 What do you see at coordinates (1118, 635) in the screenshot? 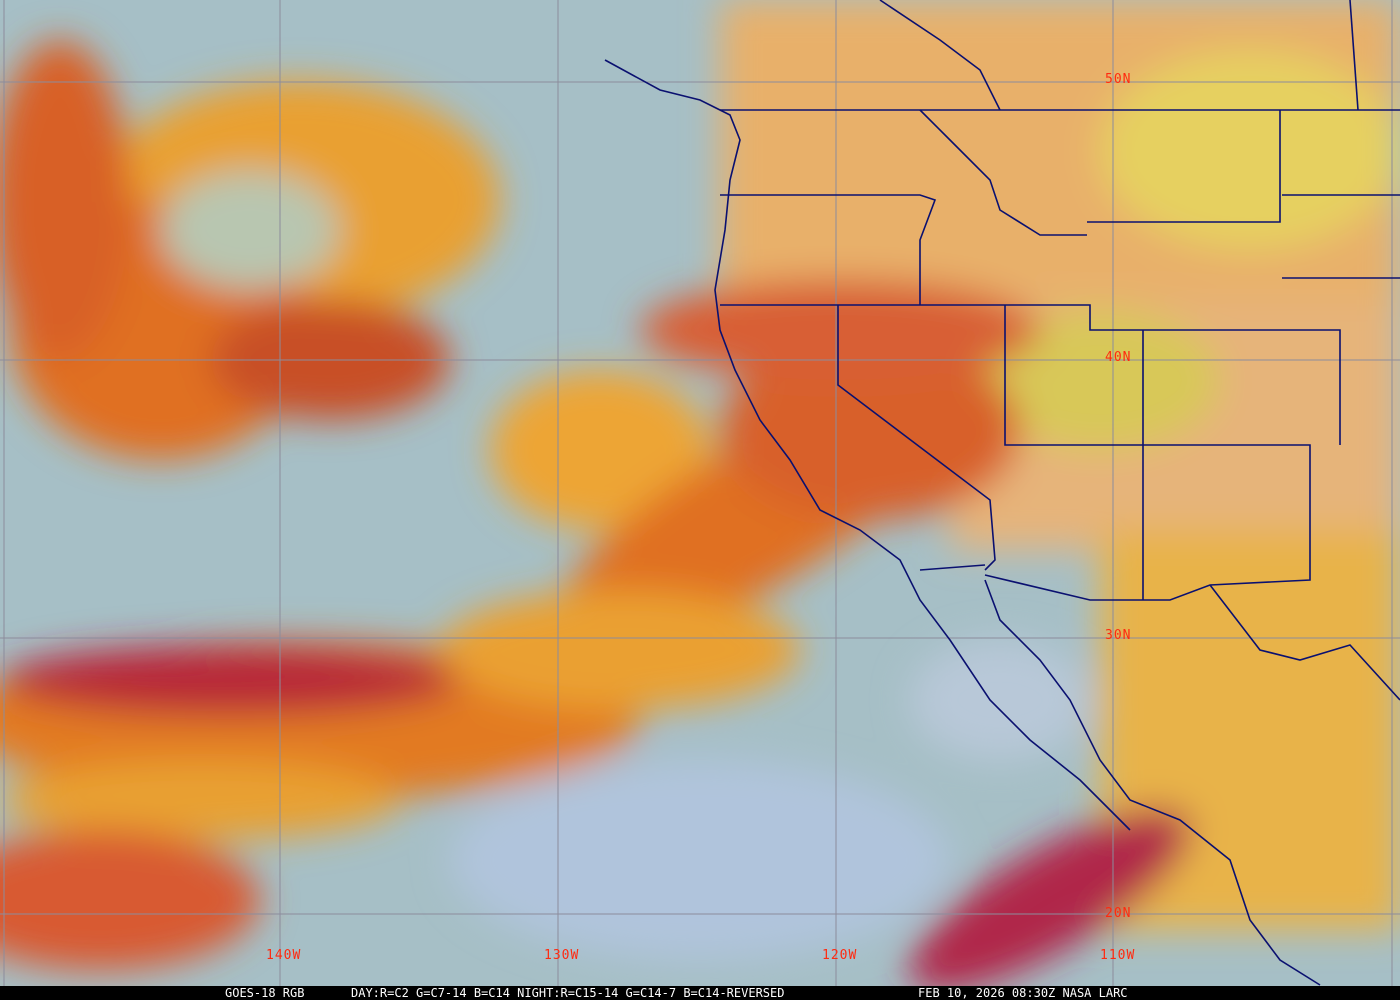
I see `lat-label-30n: 30N` at bounding box center [1118, 635].